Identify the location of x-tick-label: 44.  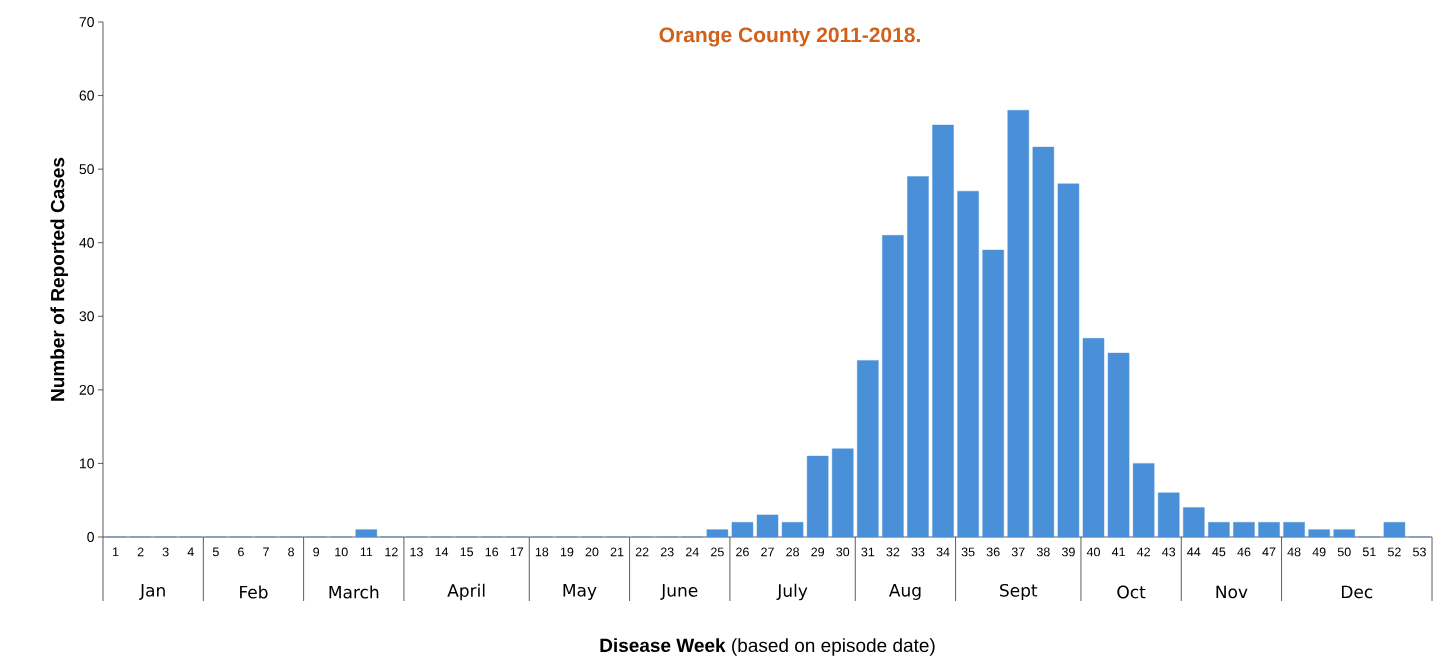
(1194, 552).